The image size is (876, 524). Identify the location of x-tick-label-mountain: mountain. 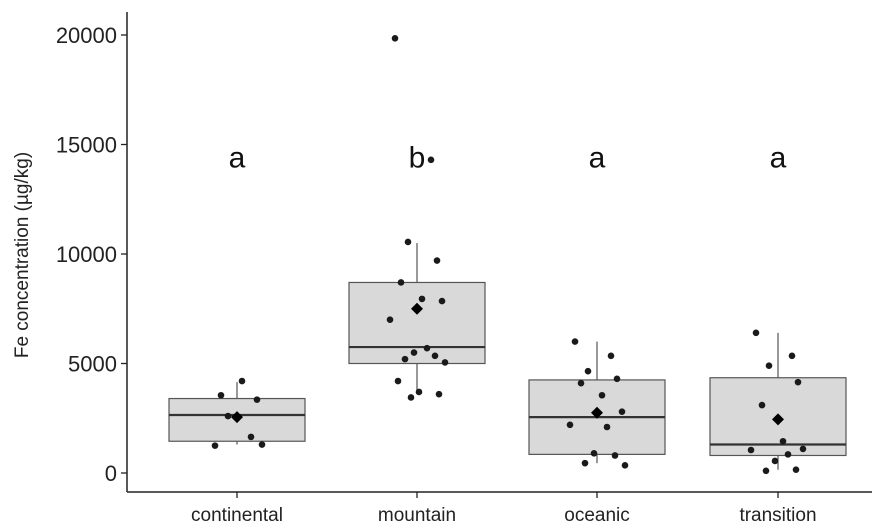
(417, 514).